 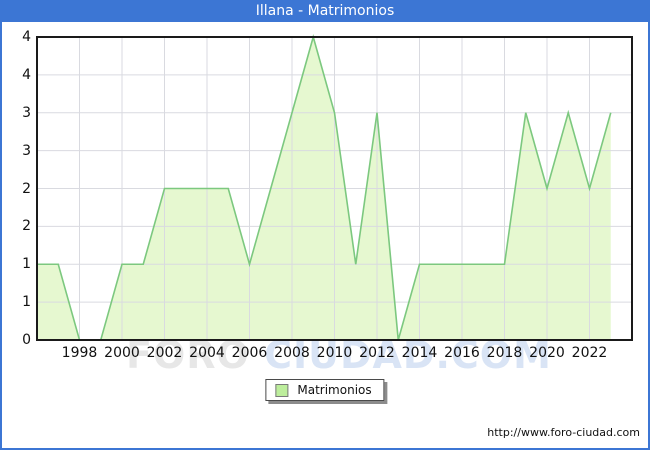 What do you see at coordinates (419, 353) in the screenshot?
I see `x-tick-label: 2014` at bounding box center [419, 353].